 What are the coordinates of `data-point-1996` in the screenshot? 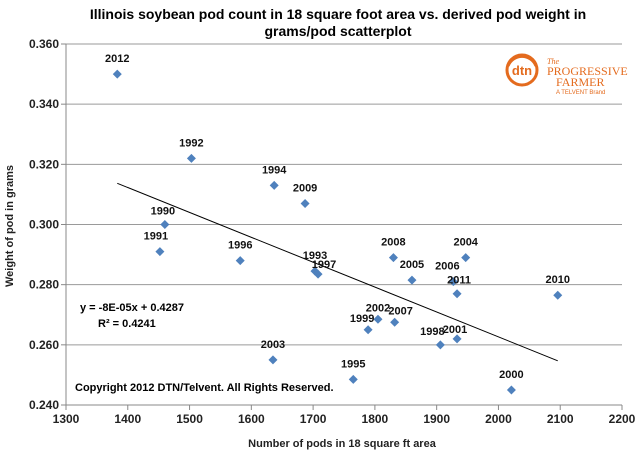 It's located at (240, 261).